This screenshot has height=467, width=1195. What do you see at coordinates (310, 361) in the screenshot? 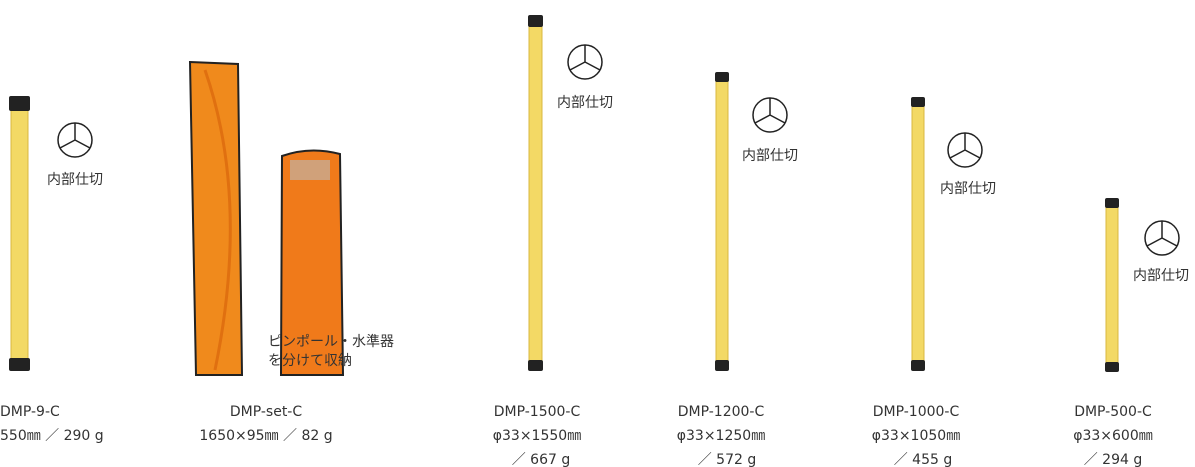
I see `note: を分けて収納` at bounding box center [310, 361].